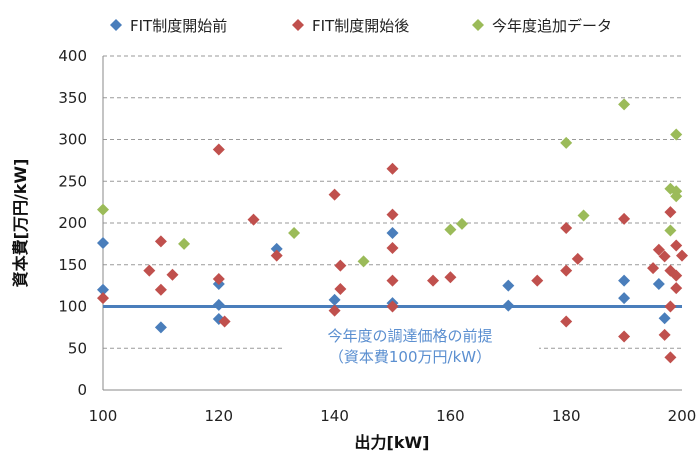 The height and width of the screenshot is (456, 697). Describe the element at coordinates (72, 265) in the screenshot. I see `y-tick-label: 150` at that location.